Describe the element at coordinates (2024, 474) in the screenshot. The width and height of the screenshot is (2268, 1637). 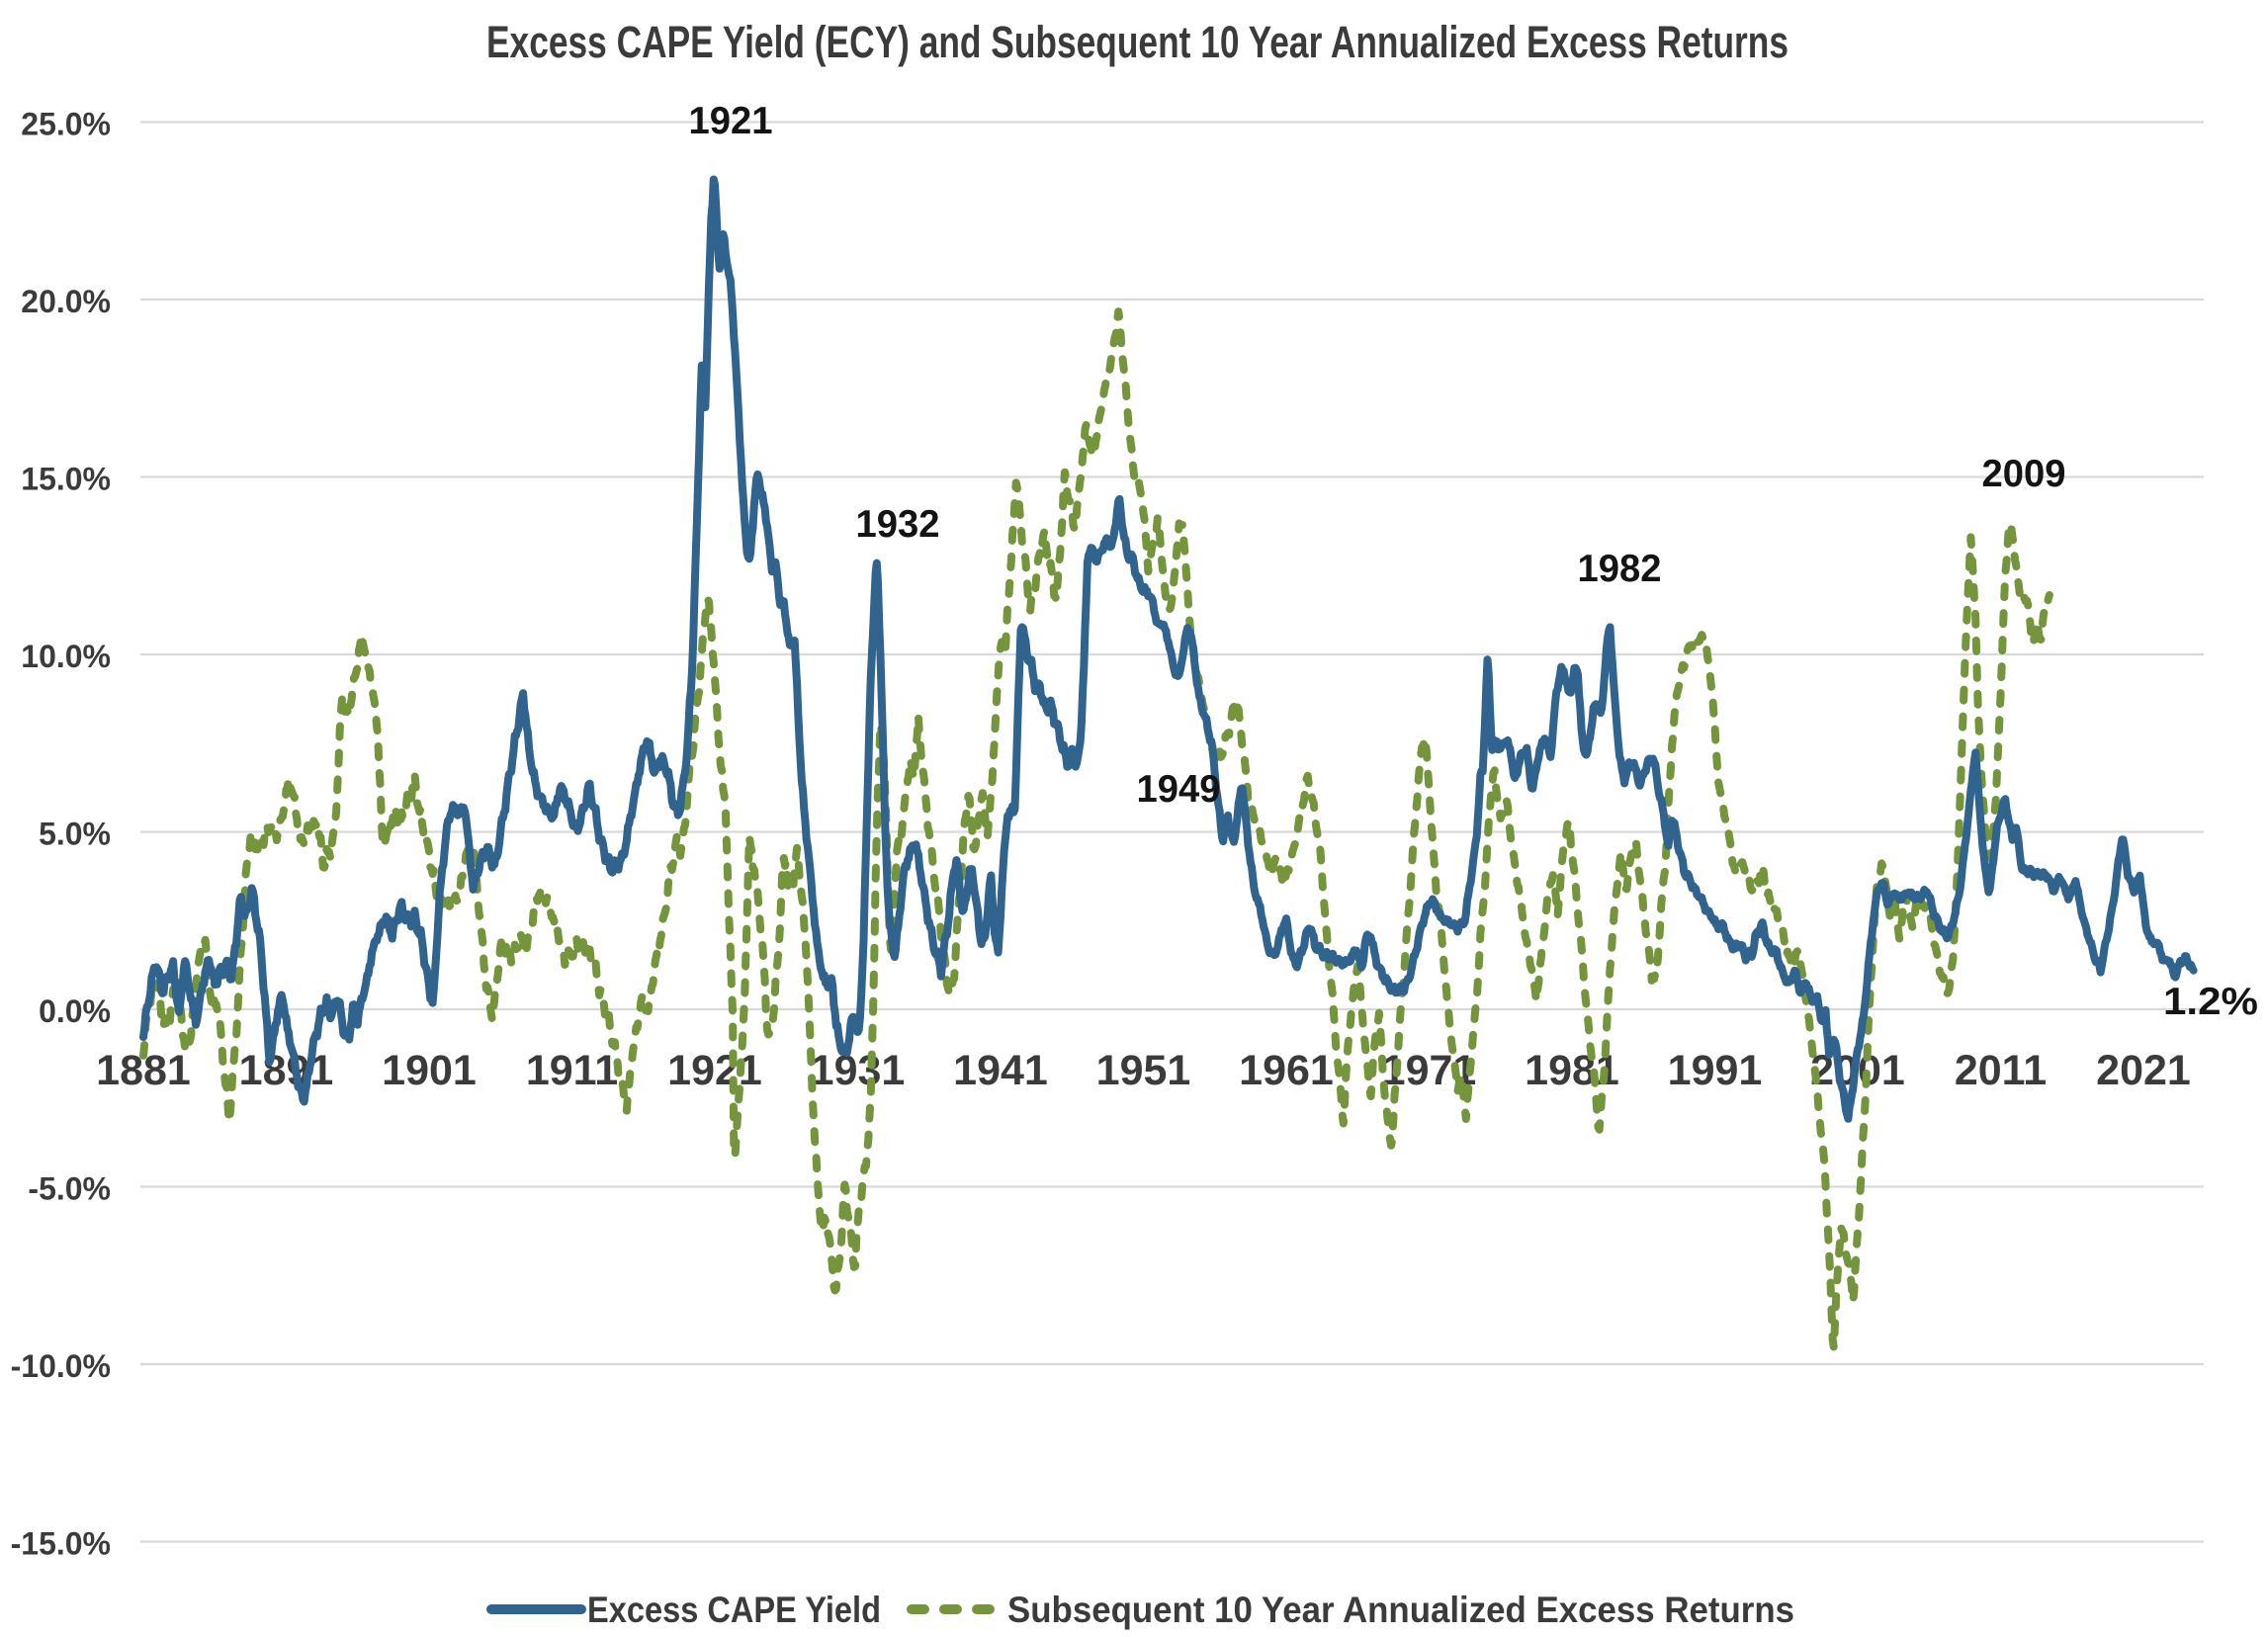
I see `svg-text: 2009` at that location.